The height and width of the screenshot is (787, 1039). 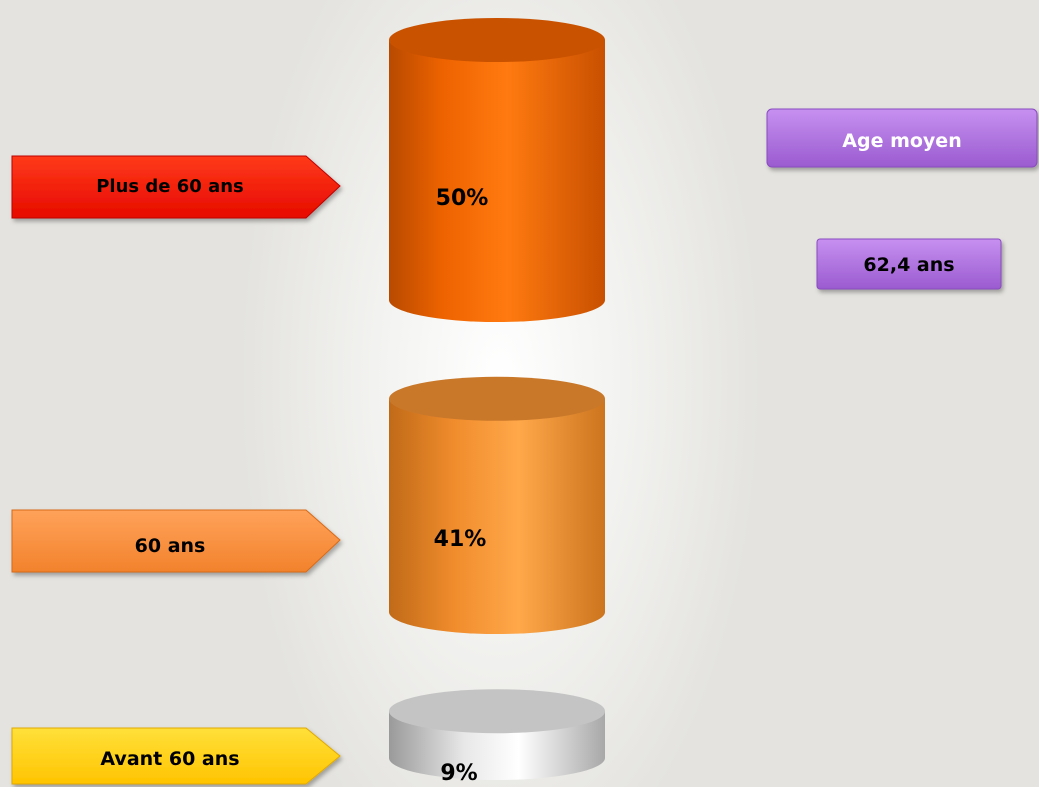 What do you see at coordinates (497, 505) in the screenshot?
I see `bar-1: 41%` at bounding box center [497, 505].